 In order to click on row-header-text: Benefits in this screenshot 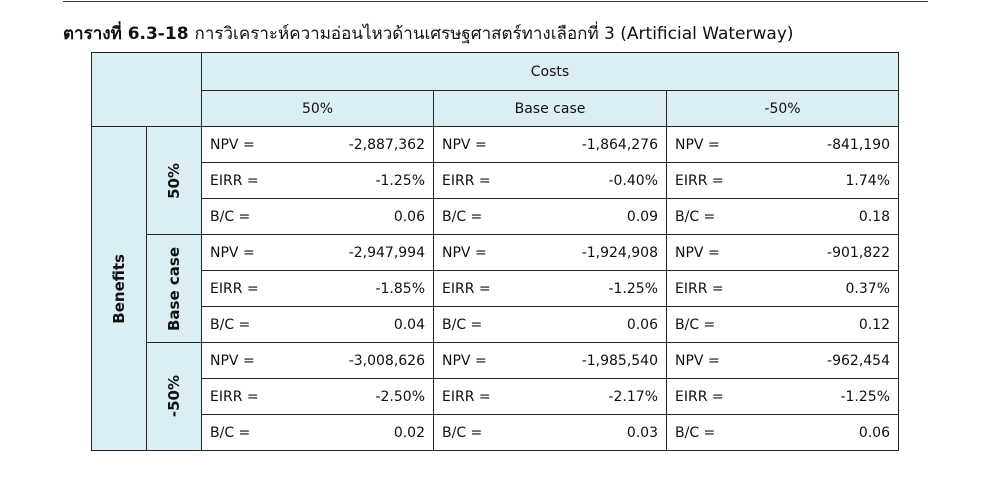, I will do `click(119, 288)`.